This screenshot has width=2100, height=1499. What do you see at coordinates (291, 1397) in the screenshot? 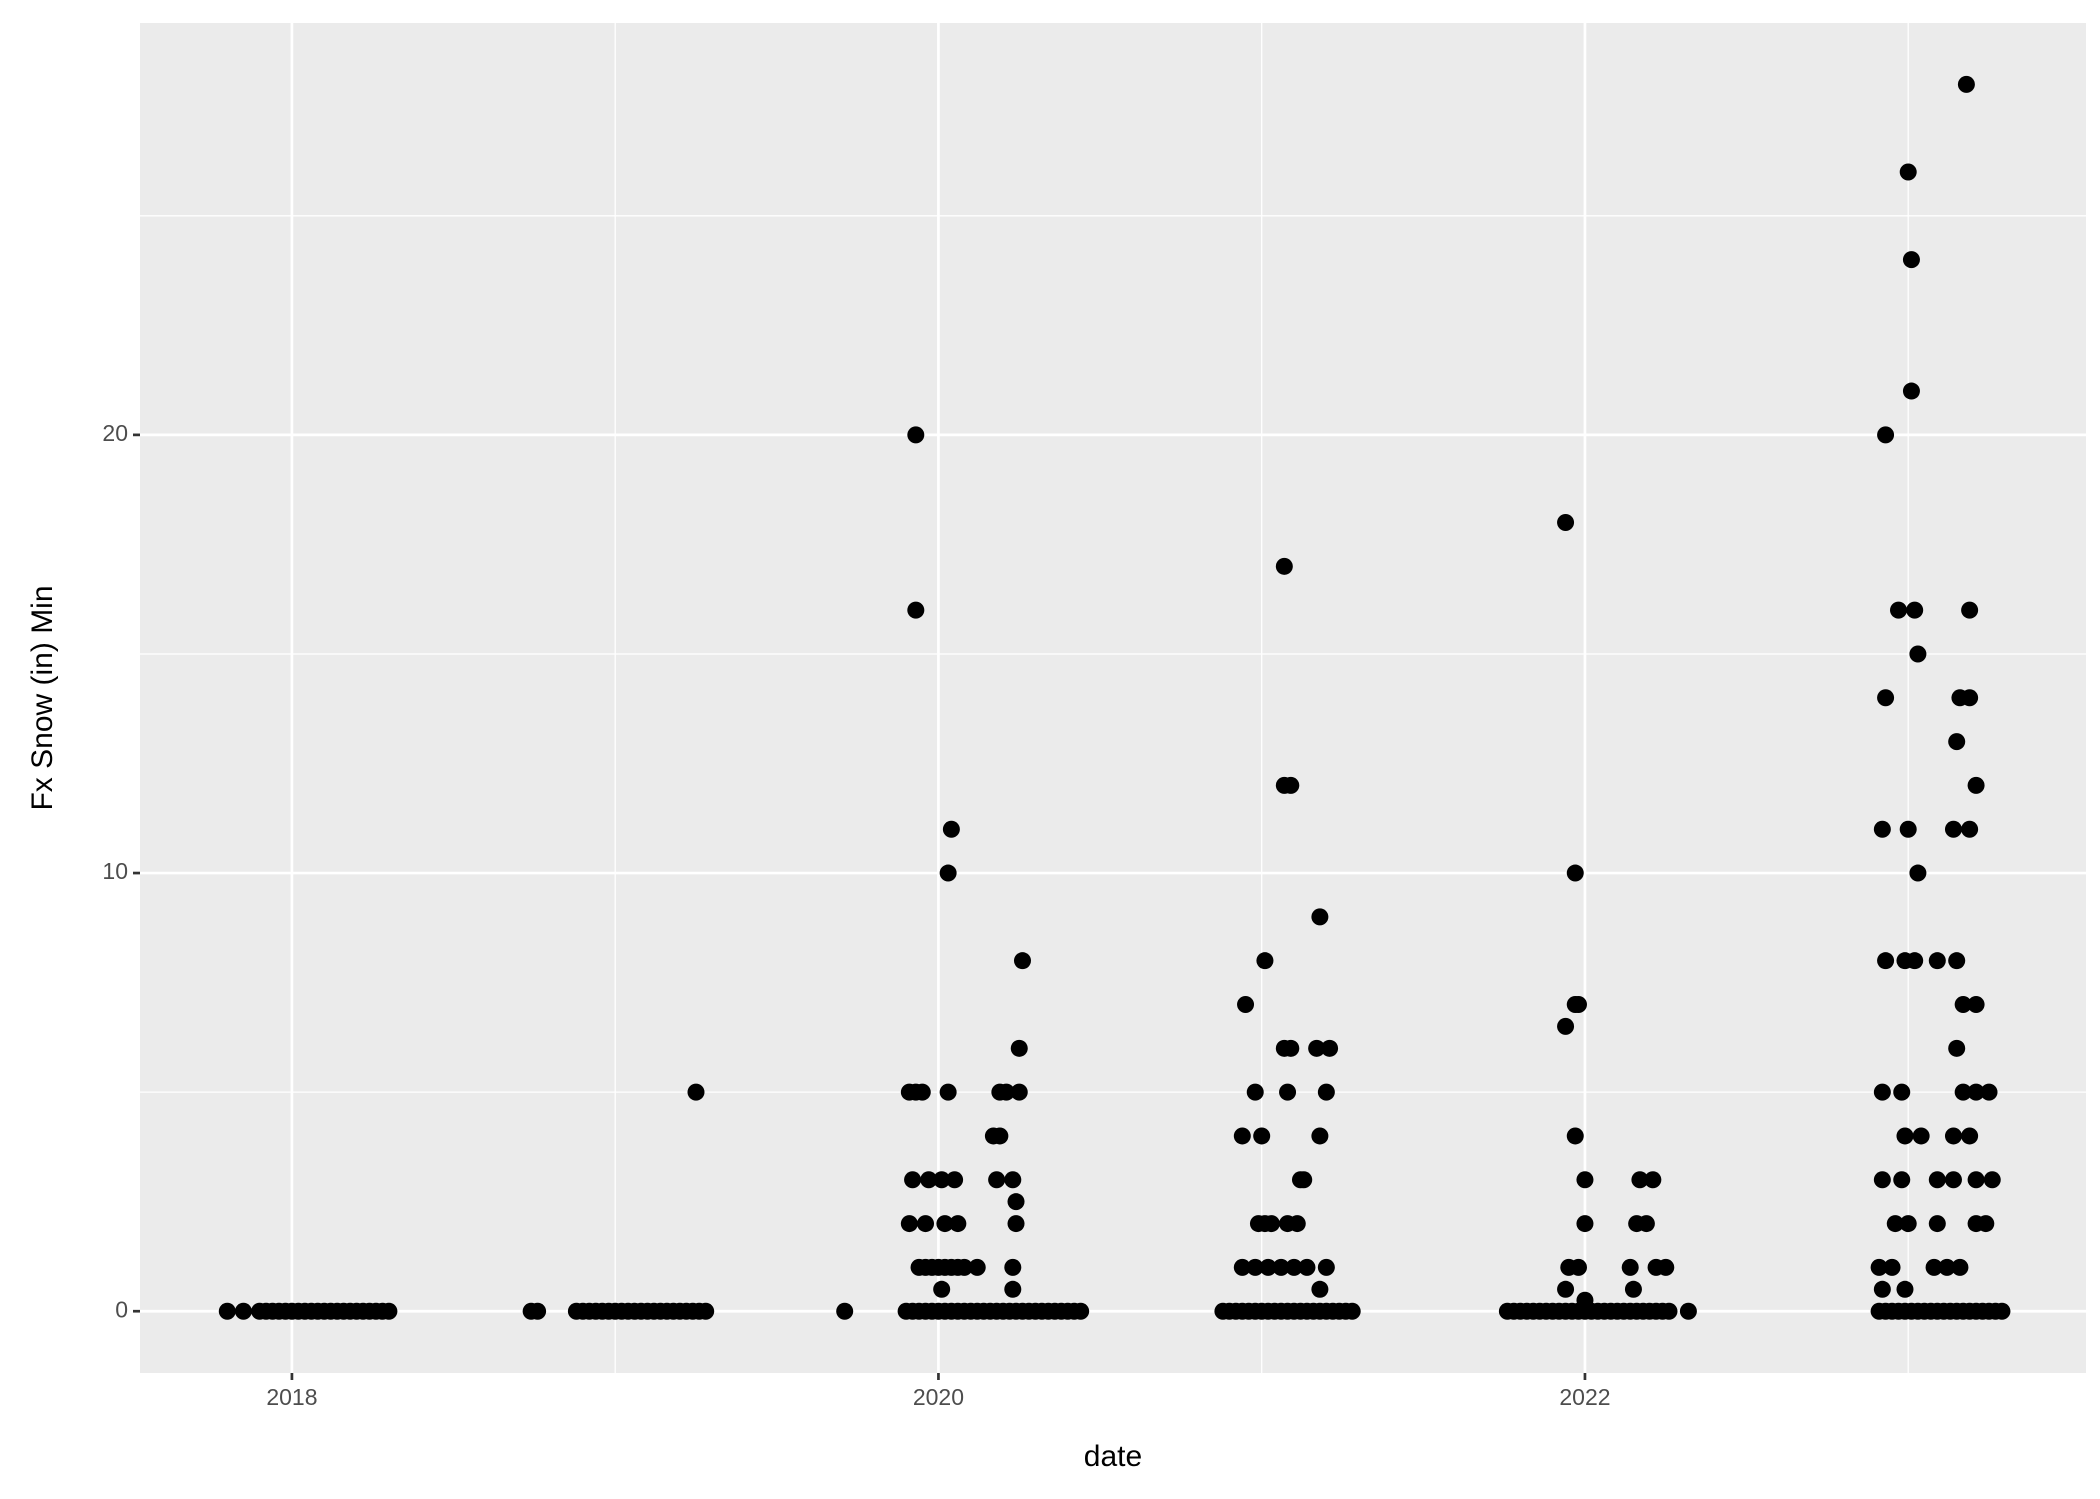
I see `x-tick-label: 2018` at bounding box center [291, 1397].